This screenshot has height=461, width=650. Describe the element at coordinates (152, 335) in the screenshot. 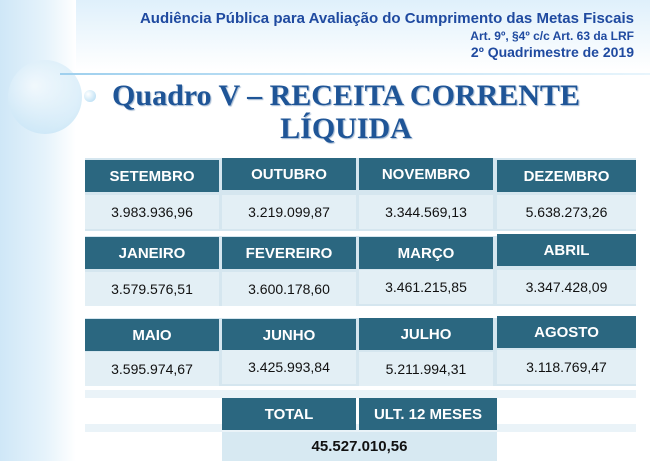

I see `month-header-maio: MAIO` at that location.